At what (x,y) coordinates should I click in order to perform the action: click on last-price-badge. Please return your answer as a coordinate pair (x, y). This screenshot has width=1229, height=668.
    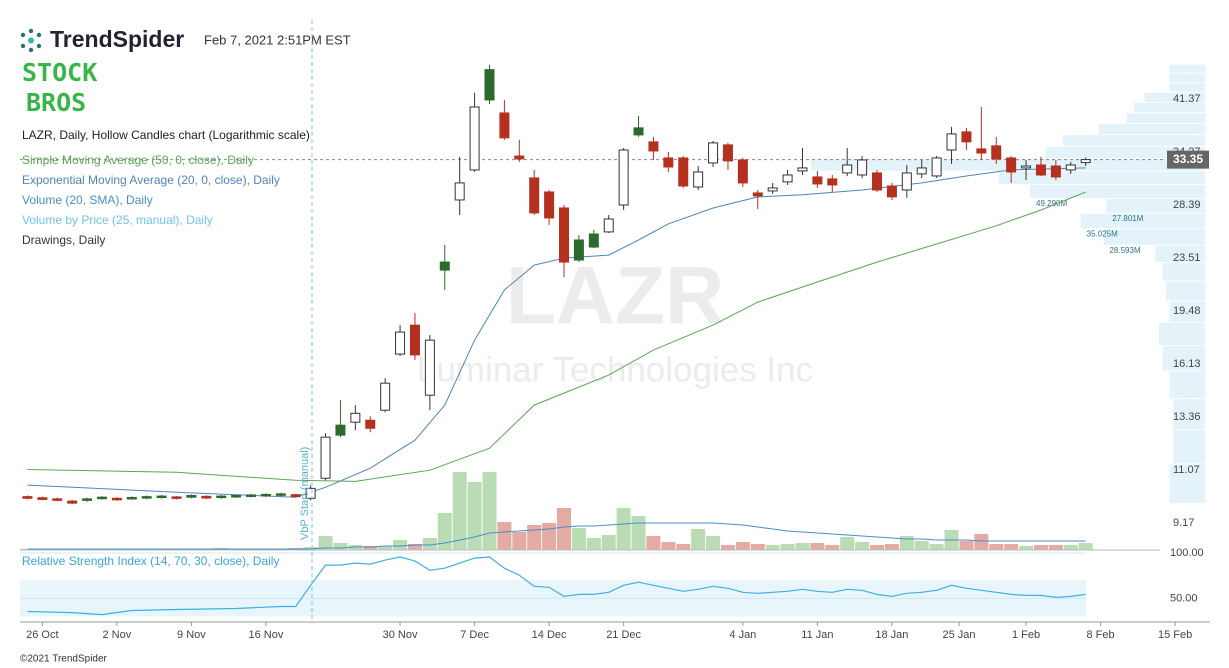
    Looking at the image, I should click on (1188, 159).